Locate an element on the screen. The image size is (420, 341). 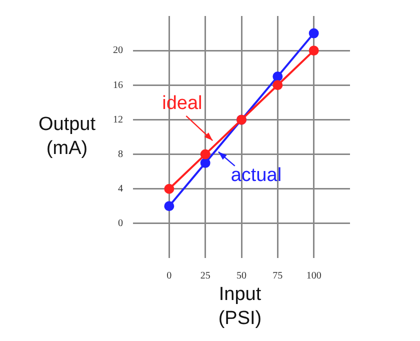
y-tick-label: 0 is located at coordinates (120, 224).